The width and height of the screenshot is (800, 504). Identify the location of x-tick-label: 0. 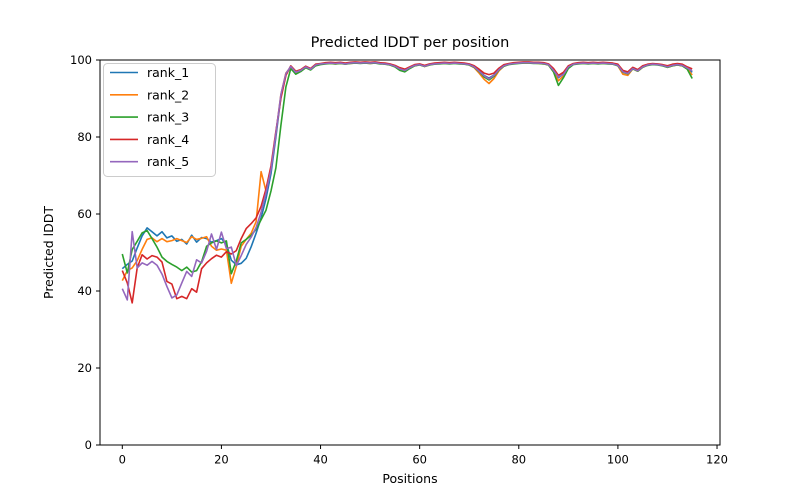
(122, 460).